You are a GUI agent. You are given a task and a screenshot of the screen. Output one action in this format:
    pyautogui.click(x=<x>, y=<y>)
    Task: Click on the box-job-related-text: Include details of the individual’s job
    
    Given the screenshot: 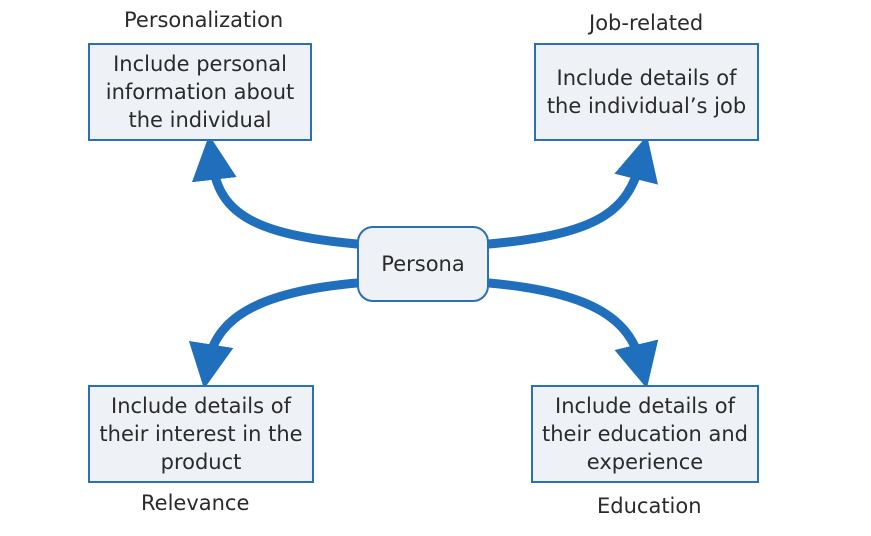 What is the action you would take?
    pyautogui.click(x=646, y=92)
    